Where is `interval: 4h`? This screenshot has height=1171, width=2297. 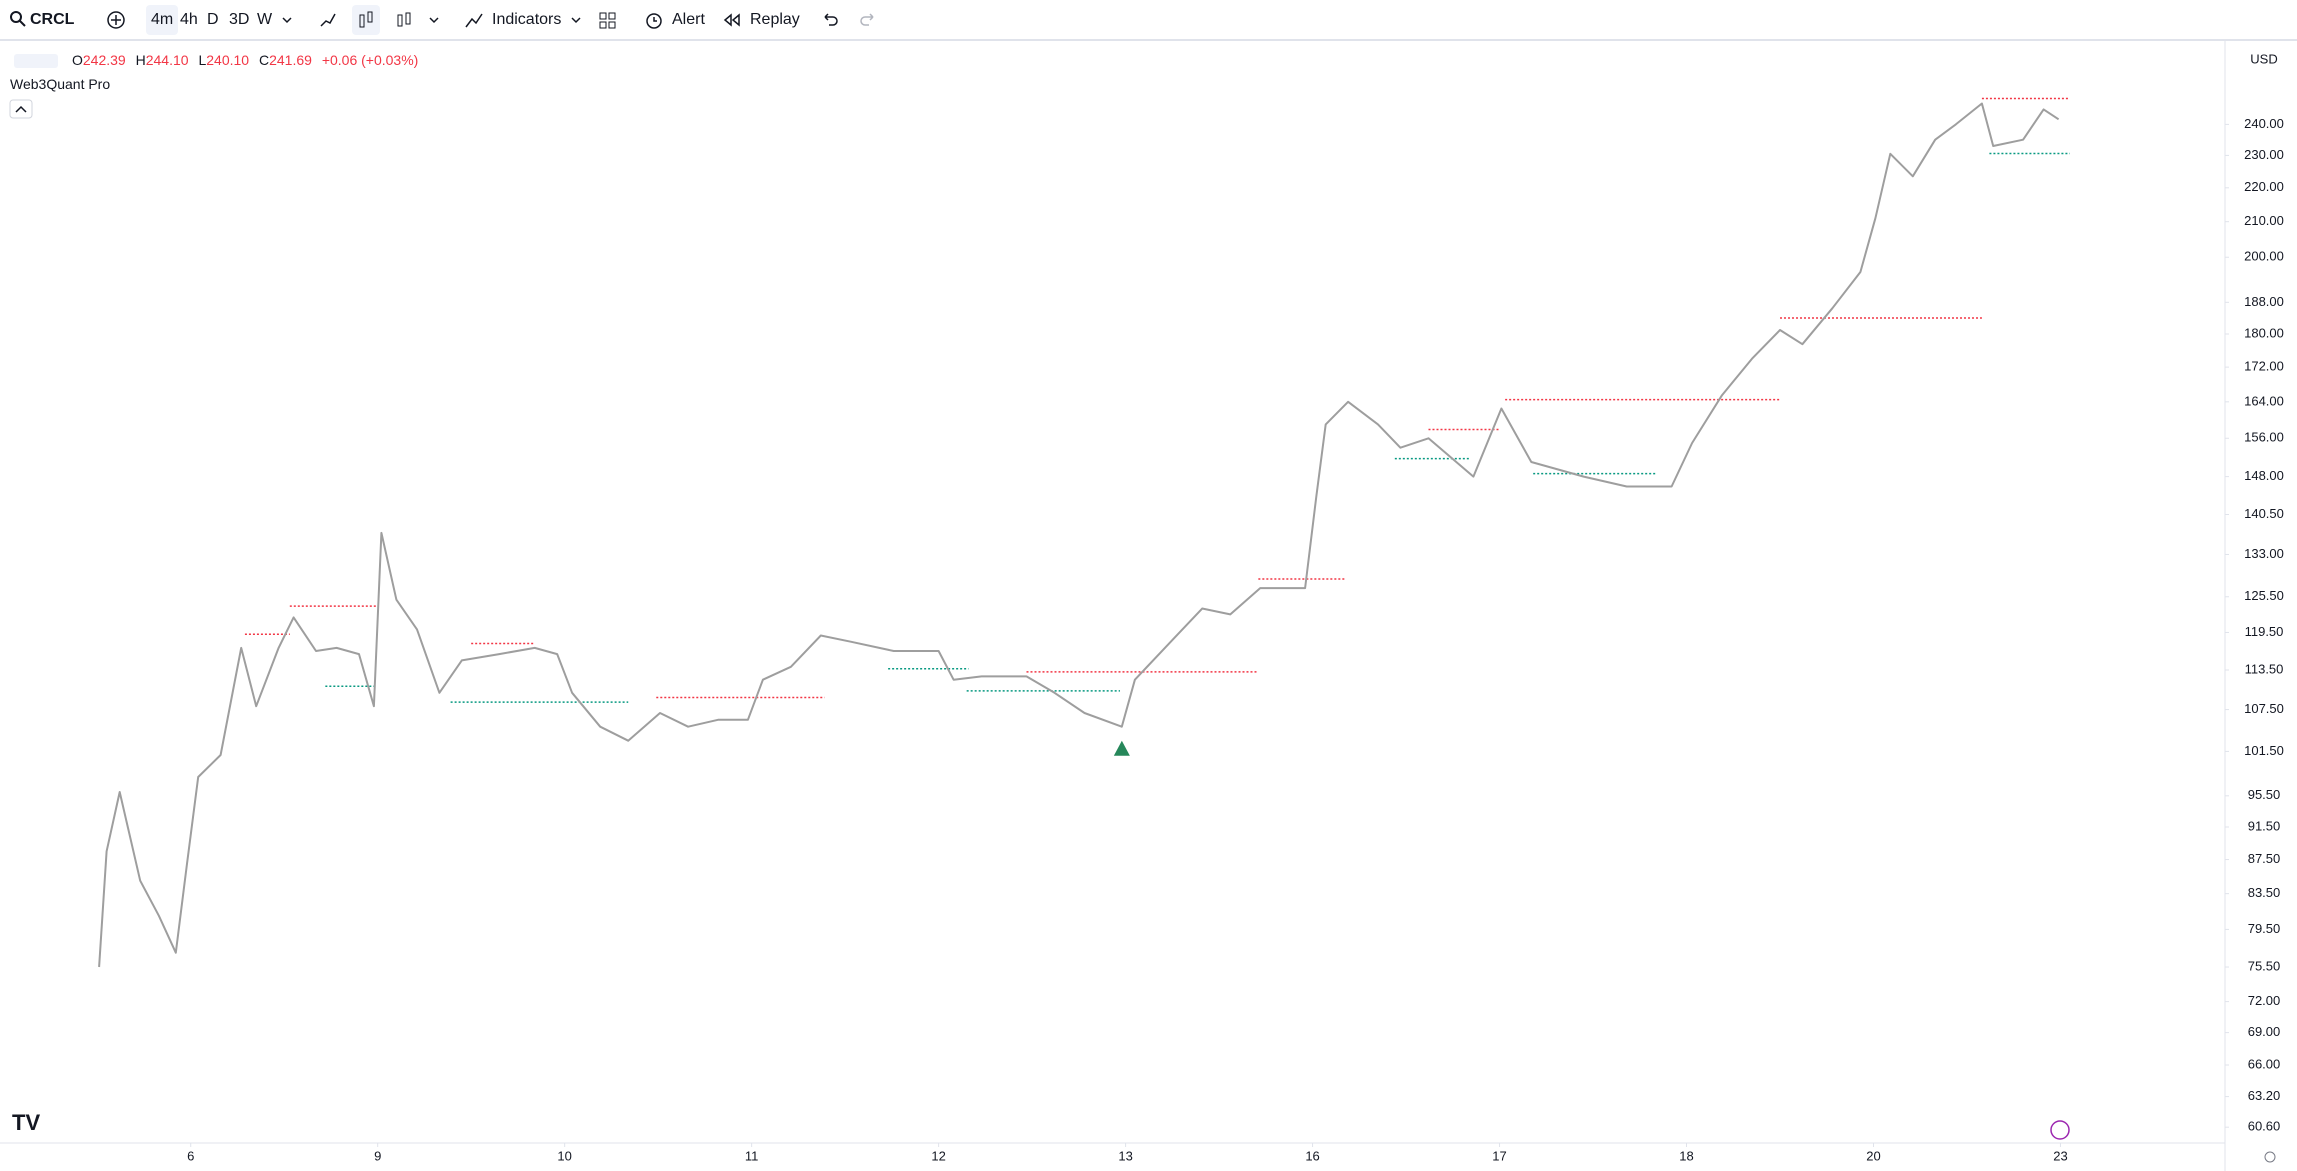
interval: 4h is located at coordinates (189, 19).